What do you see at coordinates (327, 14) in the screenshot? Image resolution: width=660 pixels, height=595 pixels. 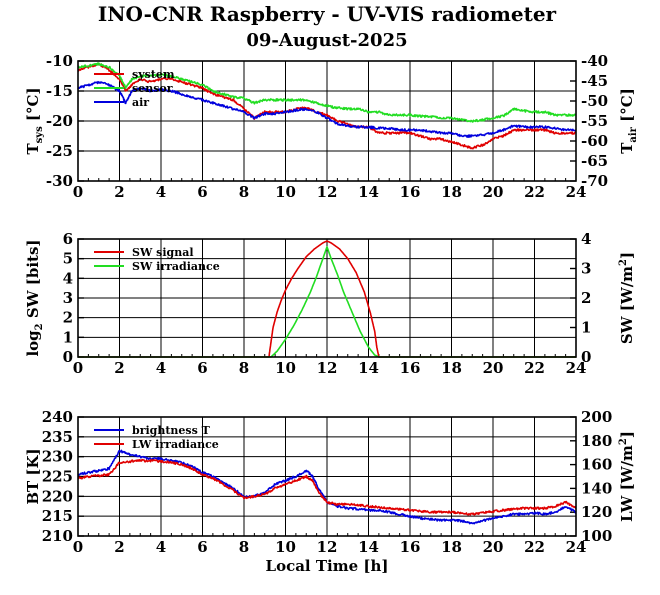 I see `figure-title: INO-CNR Raspberry - UV-VIS radiometer` at bounding box center [327, 14].